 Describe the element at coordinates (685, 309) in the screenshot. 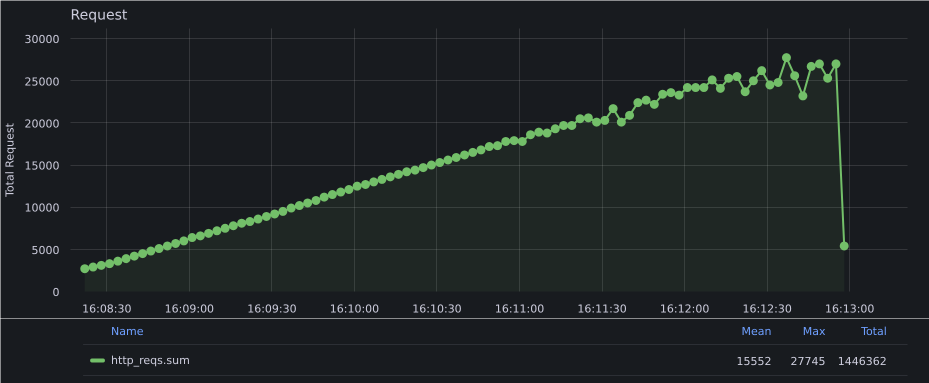

I see `x-tick-label: 16:12:00` at that location.